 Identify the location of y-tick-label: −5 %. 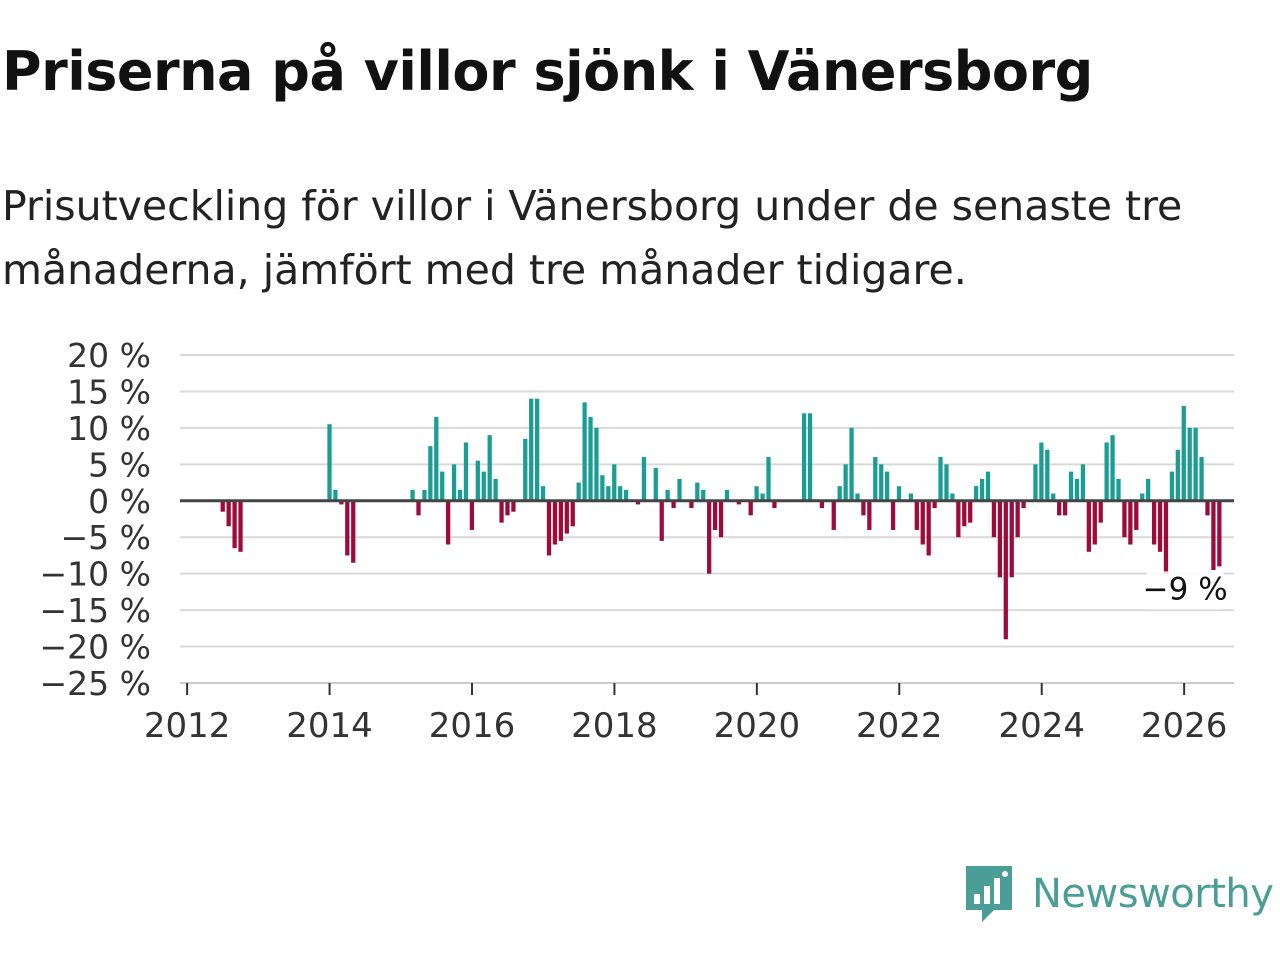
(106, 537).